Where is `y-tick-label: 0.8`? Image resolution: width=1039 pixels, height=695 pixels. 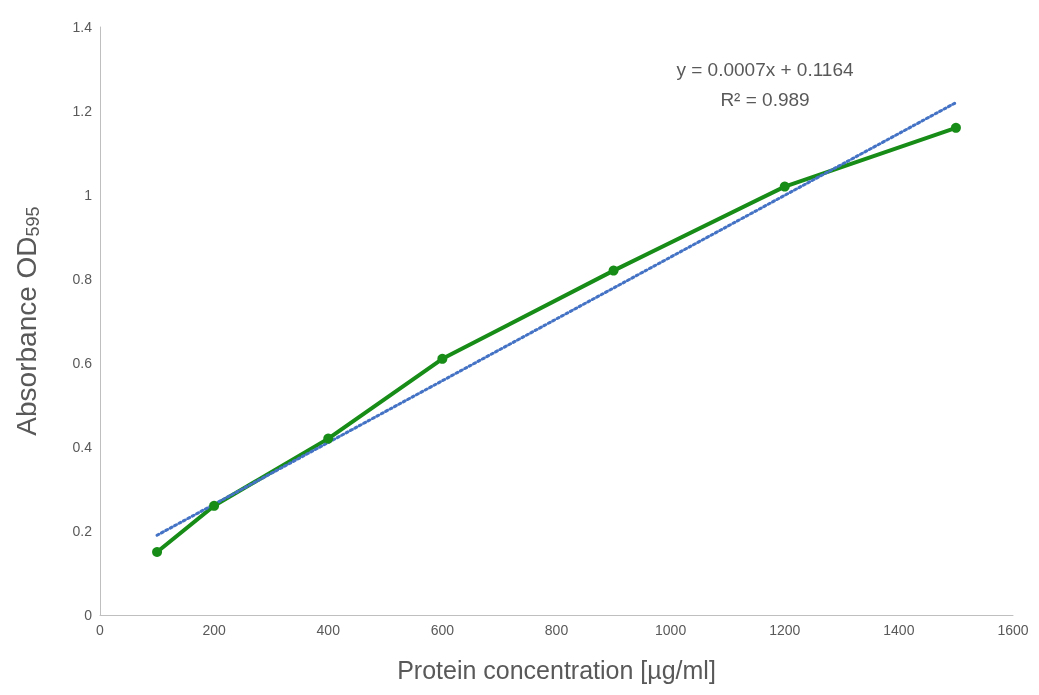
y-tick-label: 0.8 is located at coordinates (82, 279).